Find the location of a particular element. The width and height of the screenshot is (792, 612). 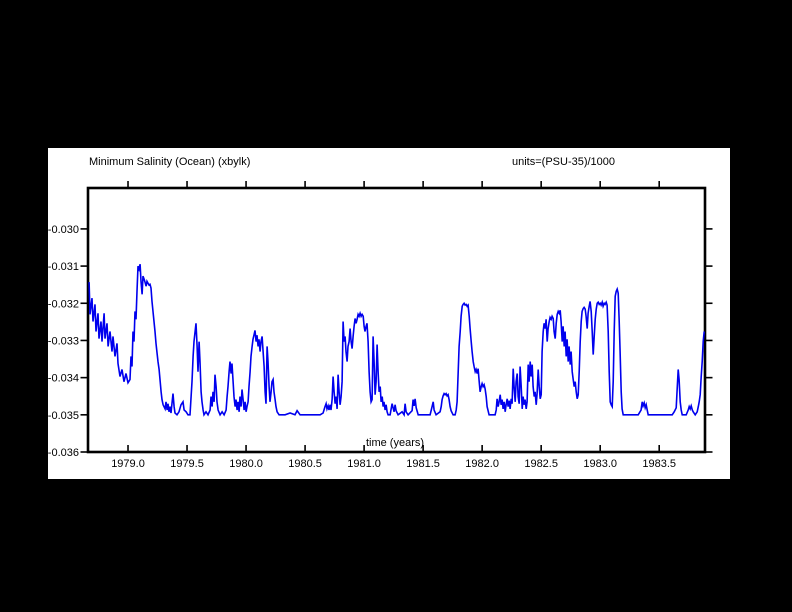

y-tick-label: -0.034 is located at coordinates (63, 379).